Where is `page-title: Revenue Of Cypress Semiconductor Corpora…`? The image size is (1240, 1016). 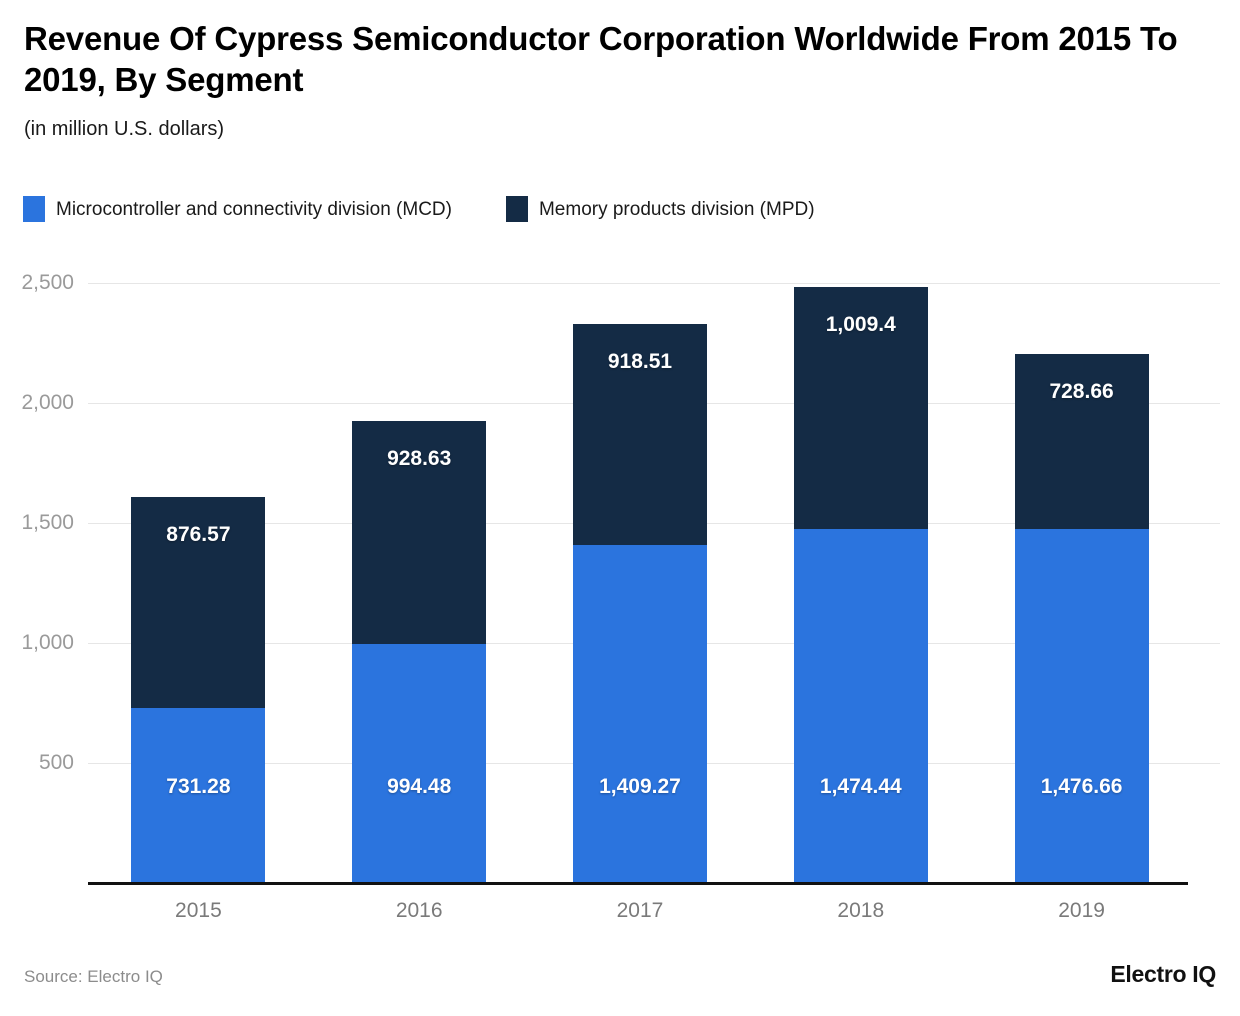
page-title: Revenue Of Cypress Semiconductor Corpora… is located at coordinates (601, 59).